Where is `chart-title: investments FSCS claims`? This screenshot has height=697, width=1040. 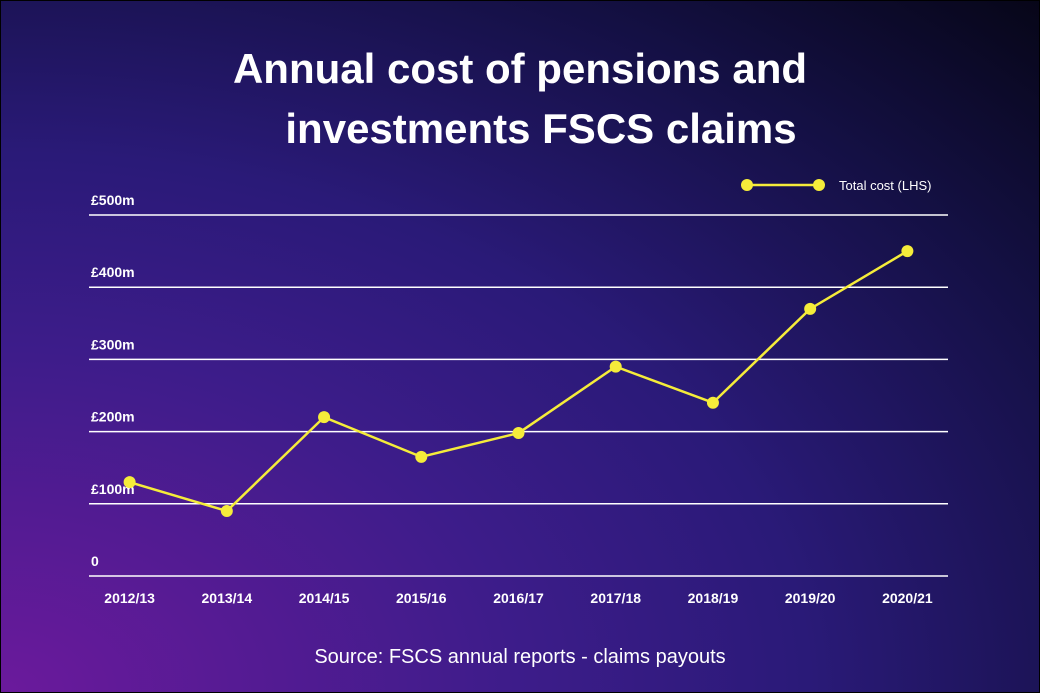 chart-title: investments FSCS claims is located at coordinates (540, 128).